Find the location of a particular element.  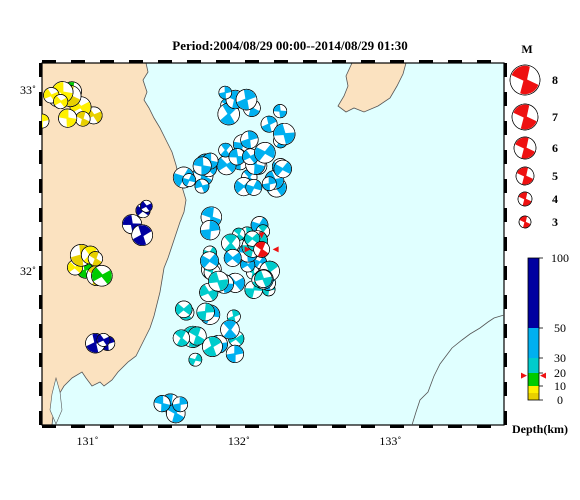

depth-tick-label: 20 is located at coordinates (560, 373).